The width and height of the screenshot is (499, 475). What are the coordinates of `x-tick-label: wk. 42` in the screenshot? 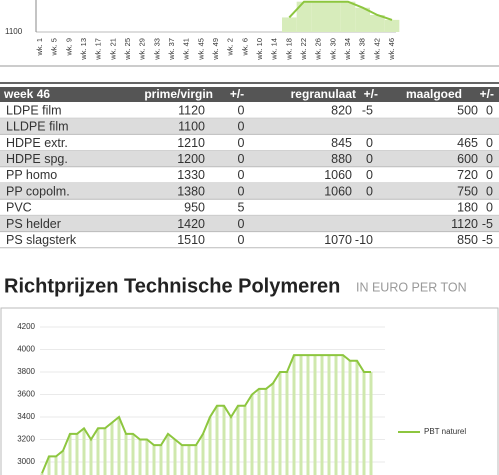 It's located at (376, 49).